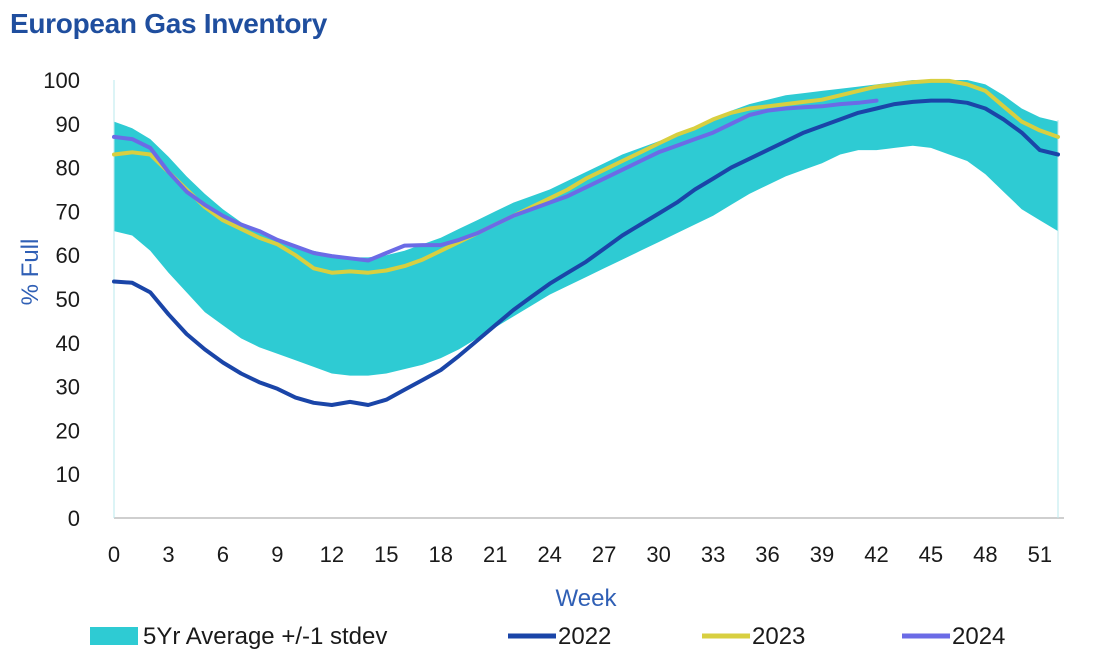  Describe the element at coordinates (265, 636) in the screenshot. I see `legend-label-band: 5Yr Average +/-1 stdev` at that location.